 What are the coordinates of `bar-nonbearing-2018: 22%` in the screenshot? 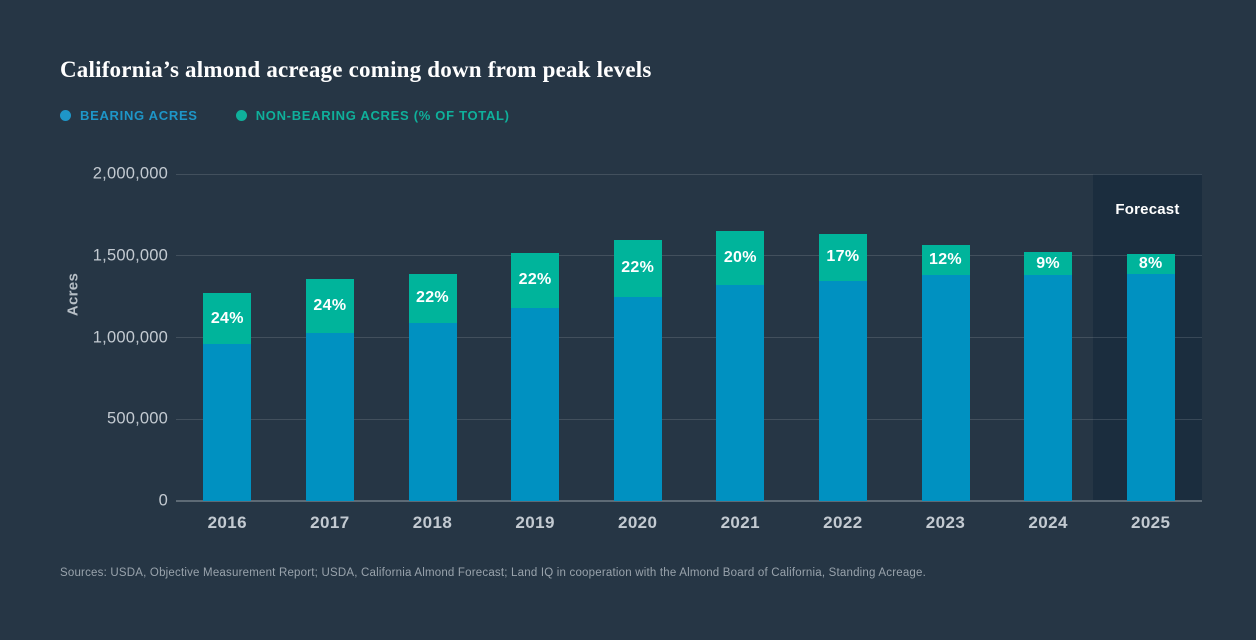 It's located at (432, 298).